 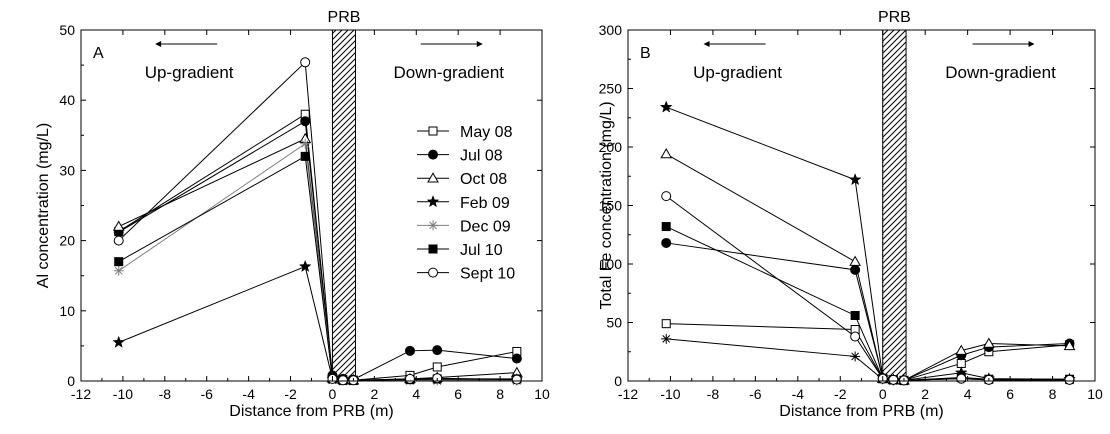 What do you see at coordinates (486, 132) in the screenshot?
I see `legend-label: May 08` at bounding box center [486, 132].